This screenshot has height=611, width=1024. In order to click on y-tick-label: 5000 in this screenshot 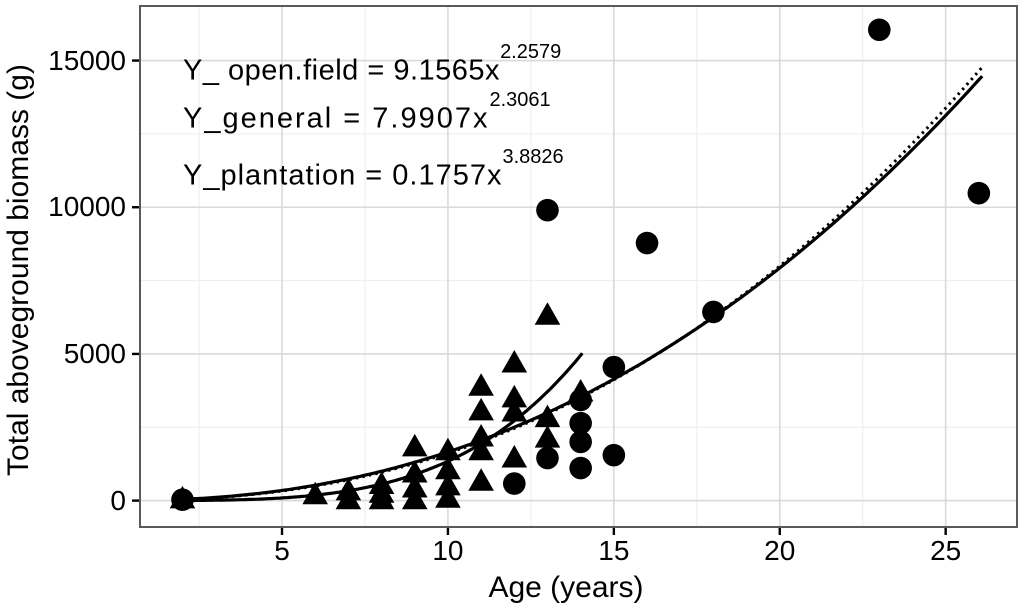, I will do `click(94, 353)`.